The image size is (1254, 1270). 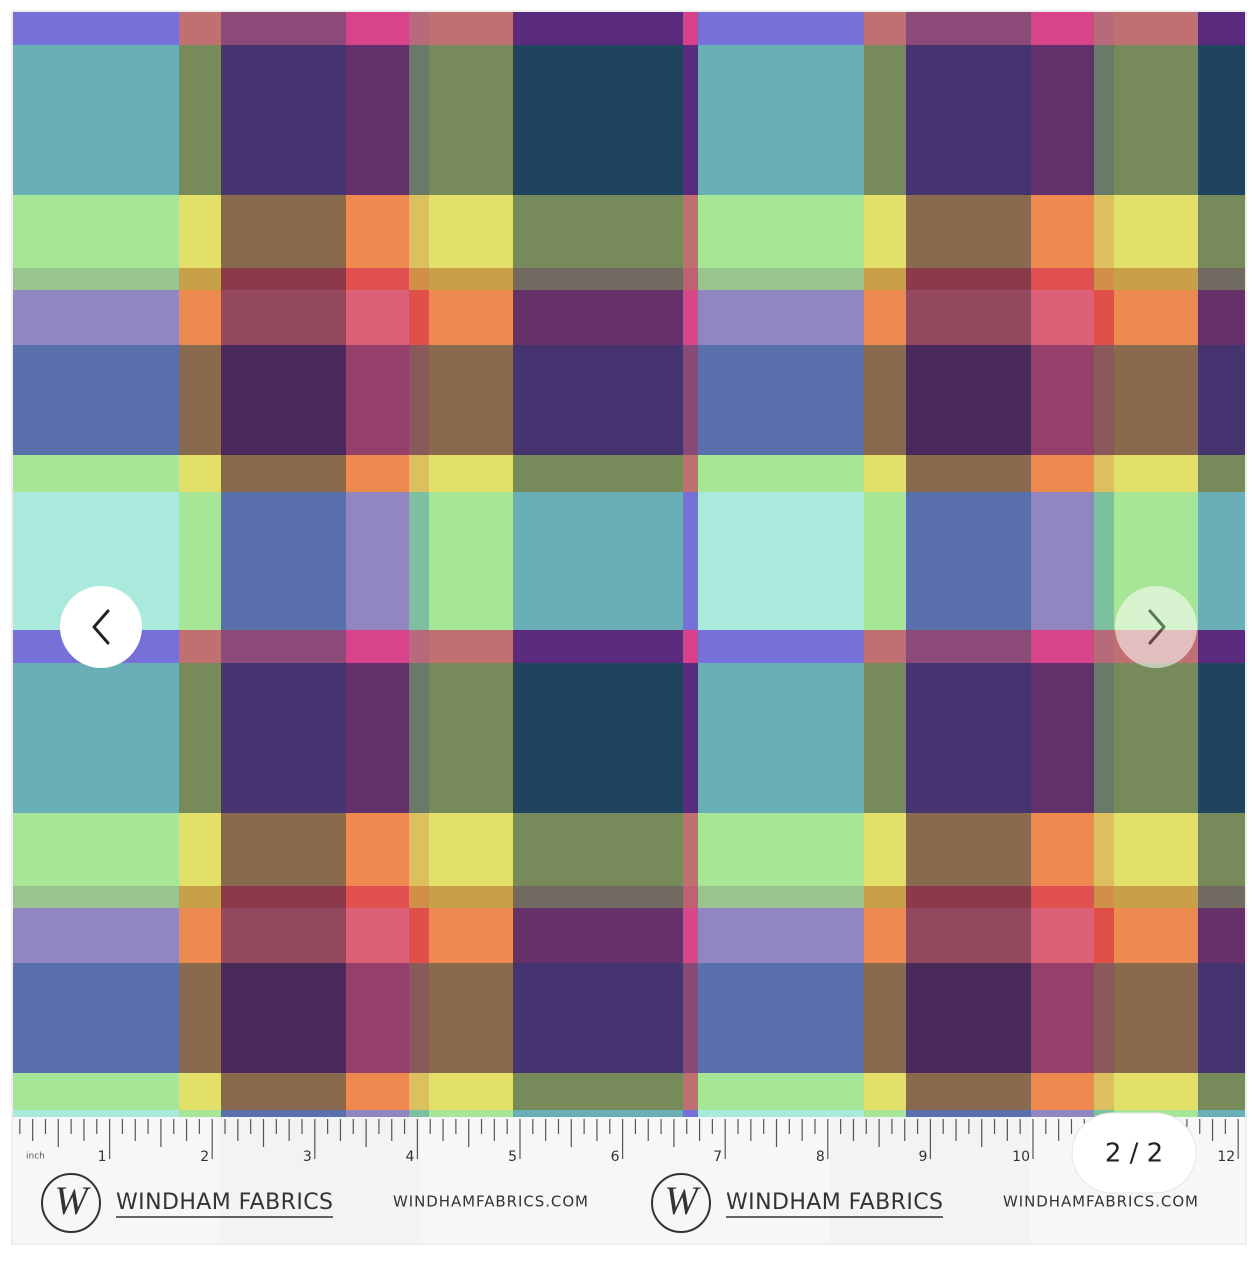 I want to click on ruler-unit: inch, so click(x=35, y=1157).